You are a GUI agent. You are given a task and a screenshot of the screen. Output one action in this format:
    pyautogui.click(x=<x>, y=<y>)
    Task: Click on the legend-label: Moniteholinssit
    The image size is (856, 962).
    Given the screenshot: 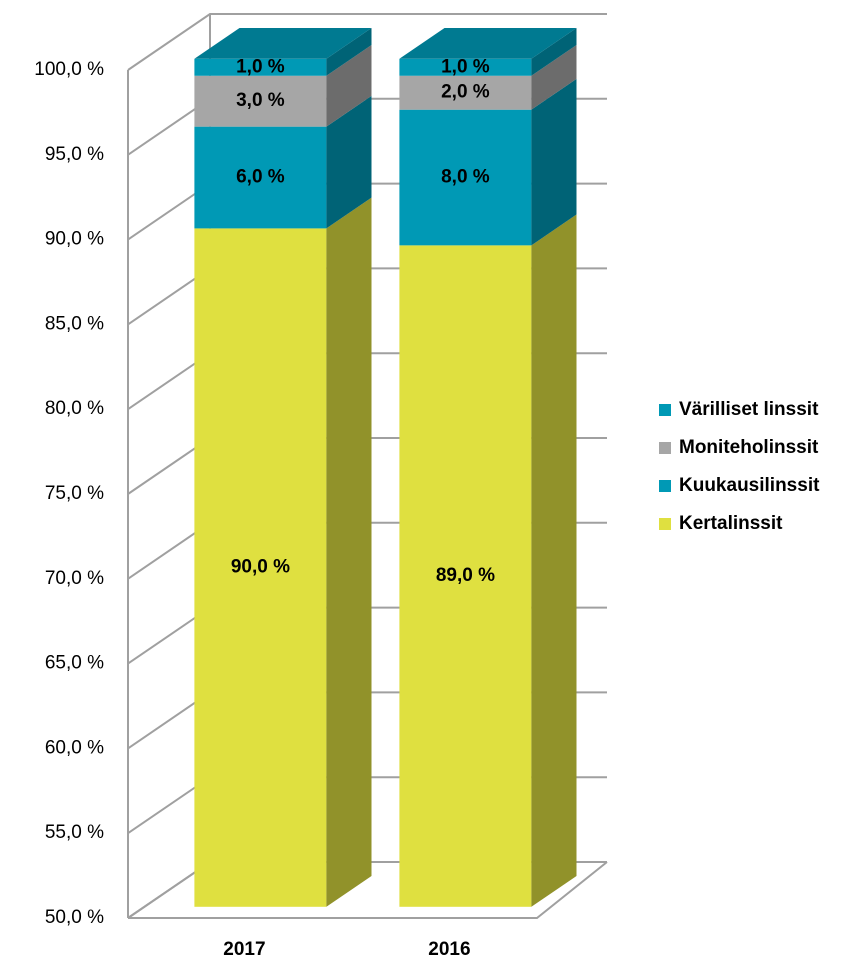 What is the action you would take?
    pyautogui.click(x=749, y=447)
    